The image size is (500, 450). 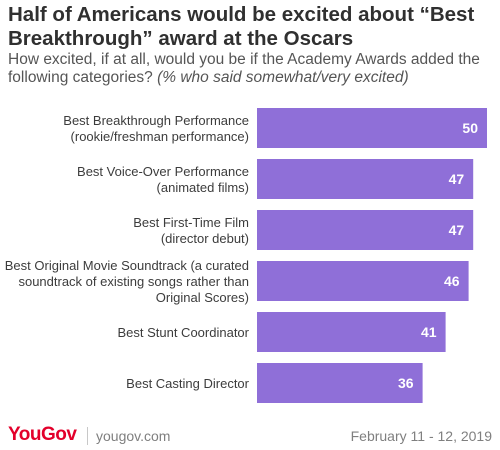 What do you see at coordinates (470, 128) in the screenshot?
I see `bar-value-label-1: 50` at bounding box center [470, 128].